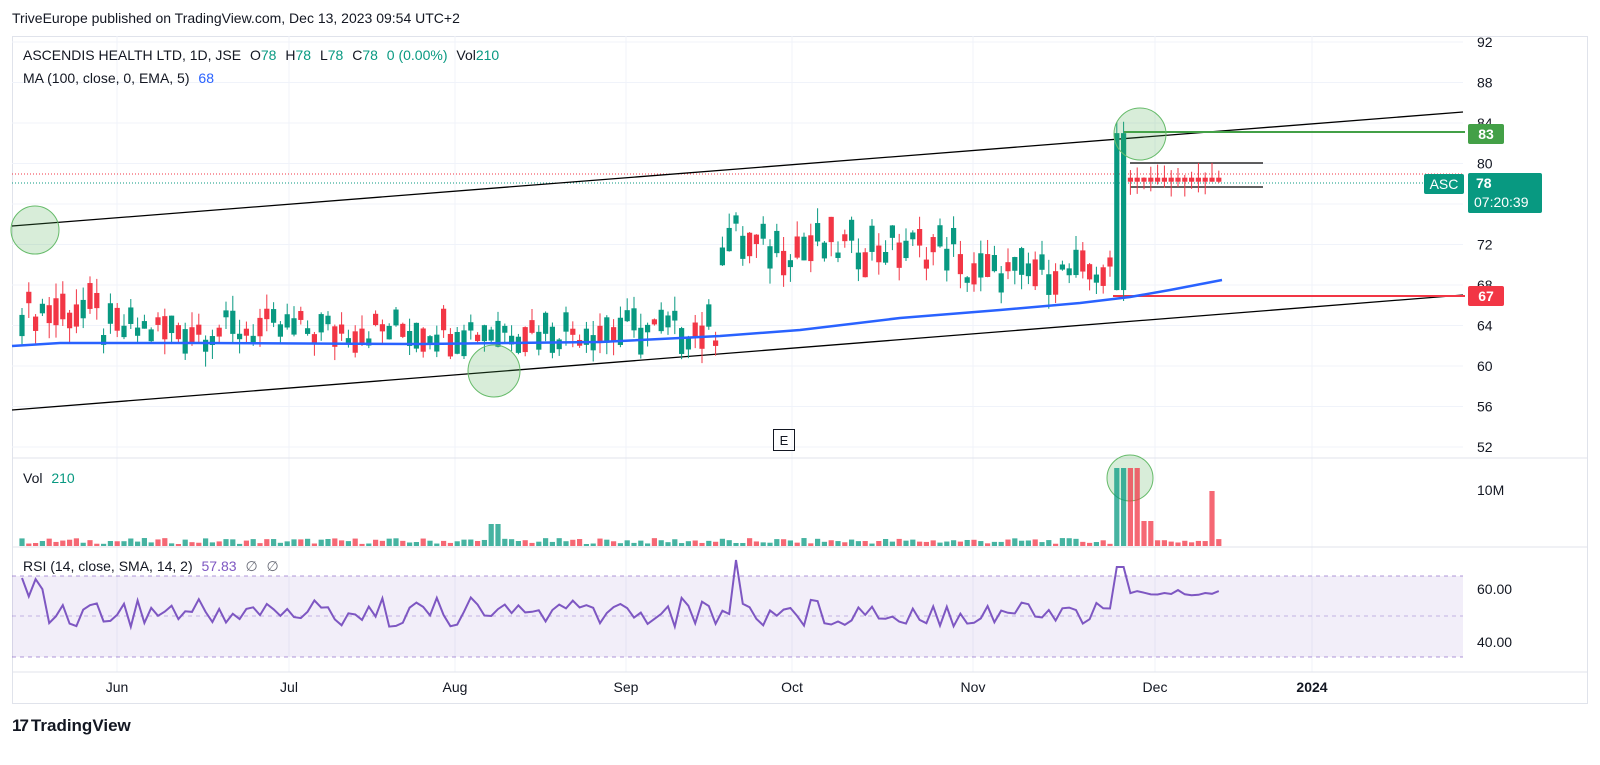 This screenshot has width=1600, height=765. What do you see at coordinates (153, 566) in the screenshot?
I see `rsi-legend: RSI (14, close, SMA, 14, 2) 57.83 ∅ ∅` at bounding box center [153, 566].